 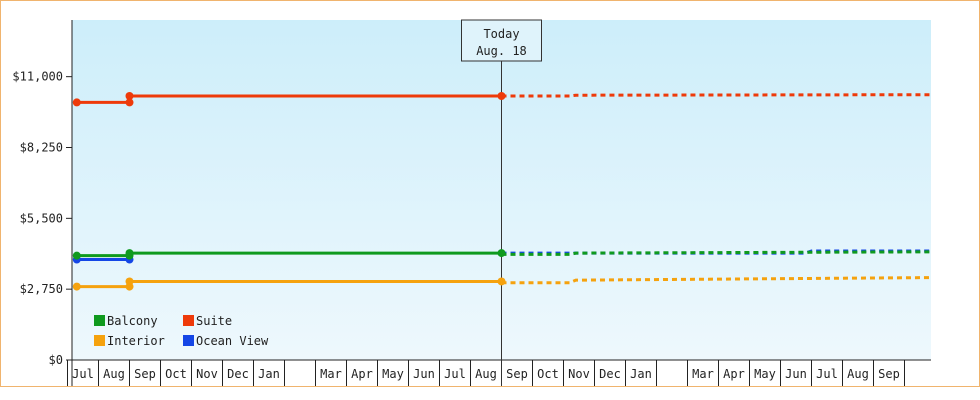 What do you see at coordinates (716, 280) in the screenshot?
I see `series-forecast-interior` at bounding box center [716, 280].